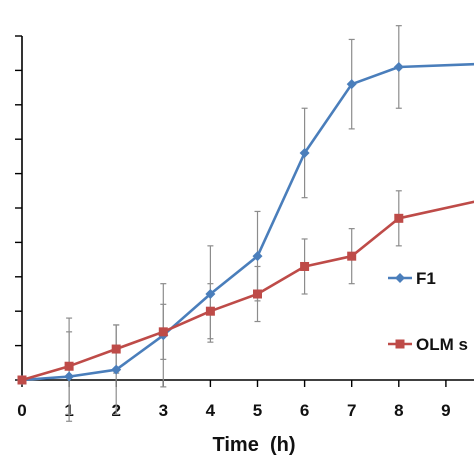 The width and height of the screenshot is (474, 474). Describe the element at coordinates (211, 410) in the screenshot. I see `x-tick-label: 4` at that location.